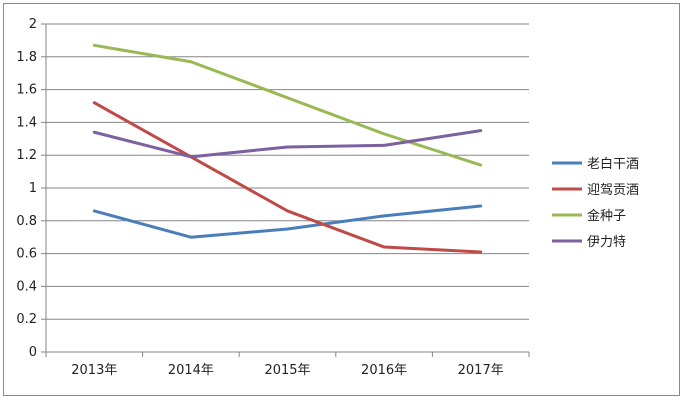  I want to click on y-tick-label: 0.8, so click(26, 221).